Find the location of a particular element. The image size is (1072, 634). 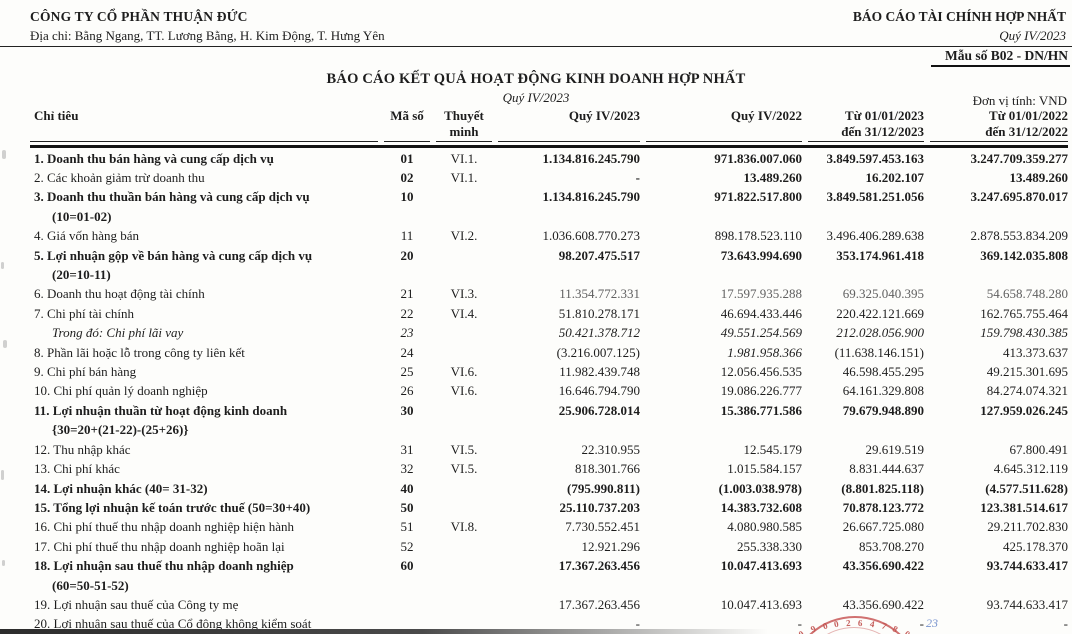

row-value-ytd-2022: 123.381.514.617 is located at coordinates (1024, 507).